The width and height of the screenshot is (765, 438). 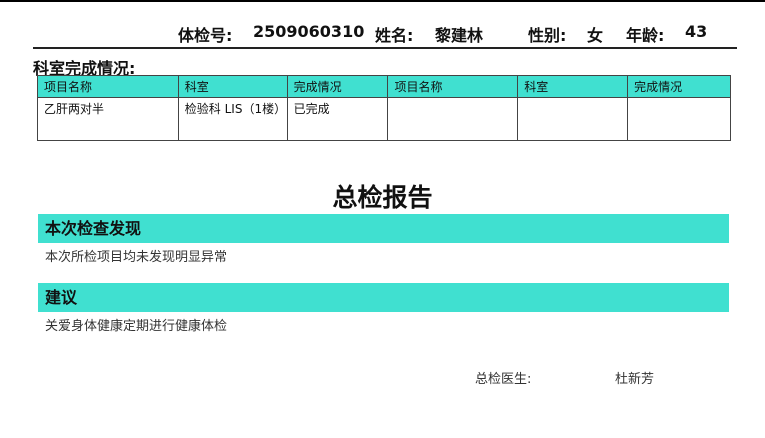 What do you see at coordinates (645, 35) in the screenshot?
I see `age-label: 年龄:` at bounding box center [645, 35].